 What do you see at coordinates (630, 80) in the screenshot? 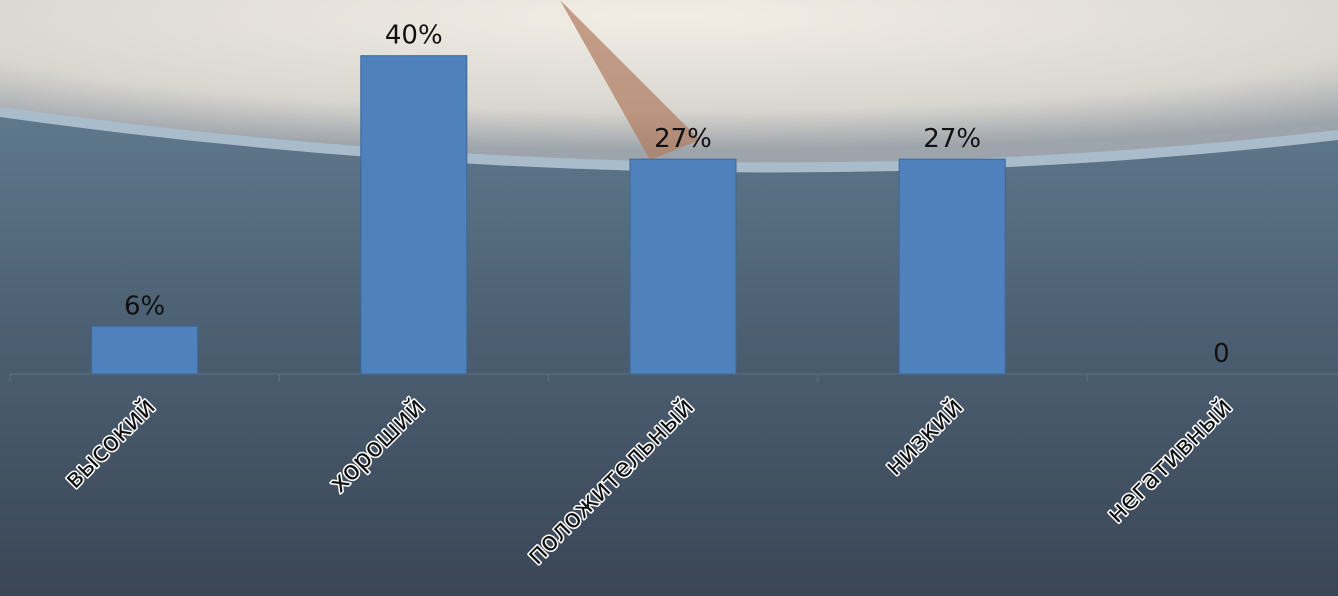
I see `pencil` at bounding box center [630, 80].